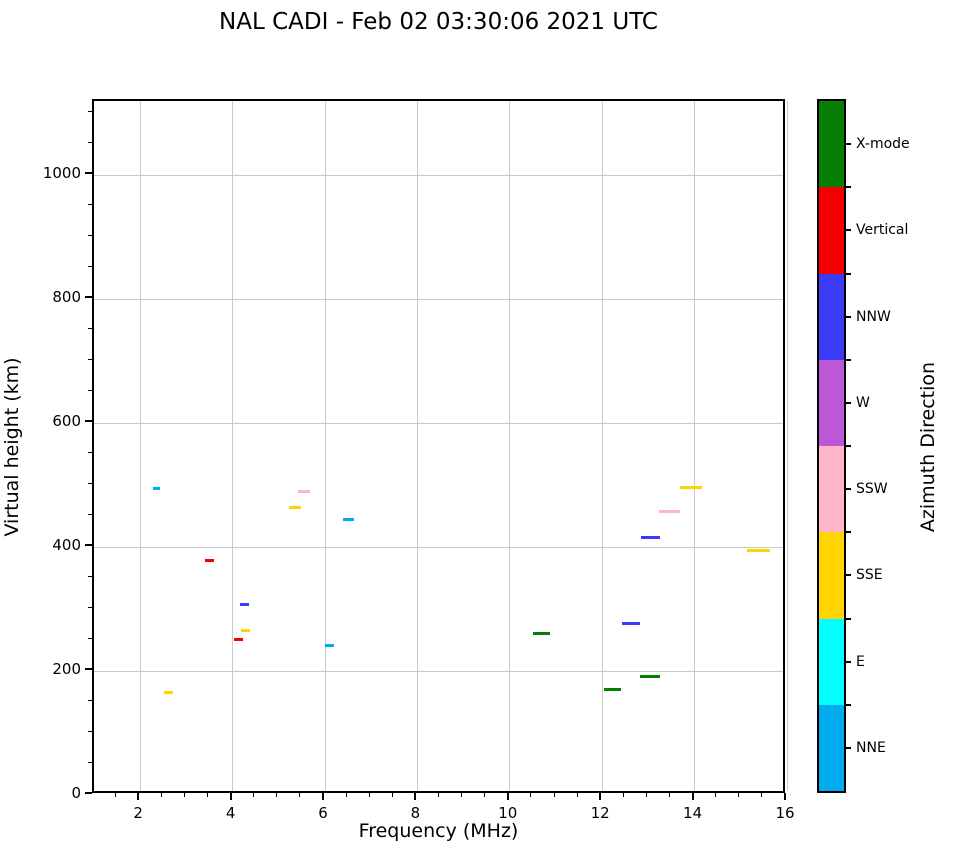 Image resolution: width=958 pixels, height=857 pixels. I want to click on y-tick-label: 1000, so click(61, 173).